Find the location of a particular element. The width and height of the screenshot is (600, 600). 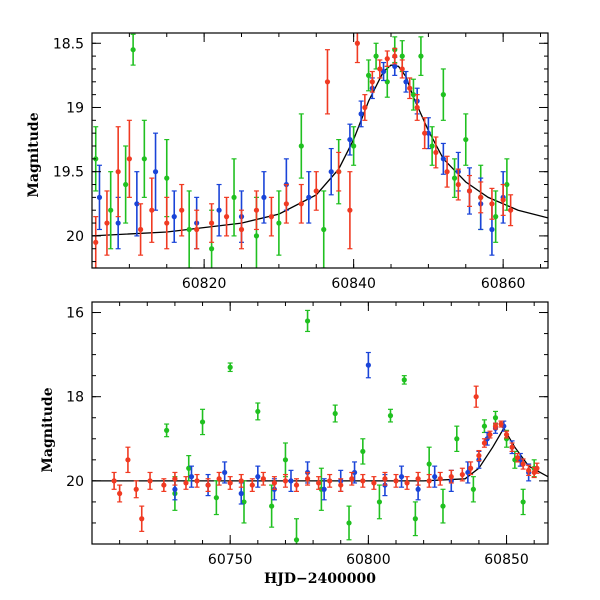

bottom-y-tick-label: 18 is located at coordinates (75, 398).